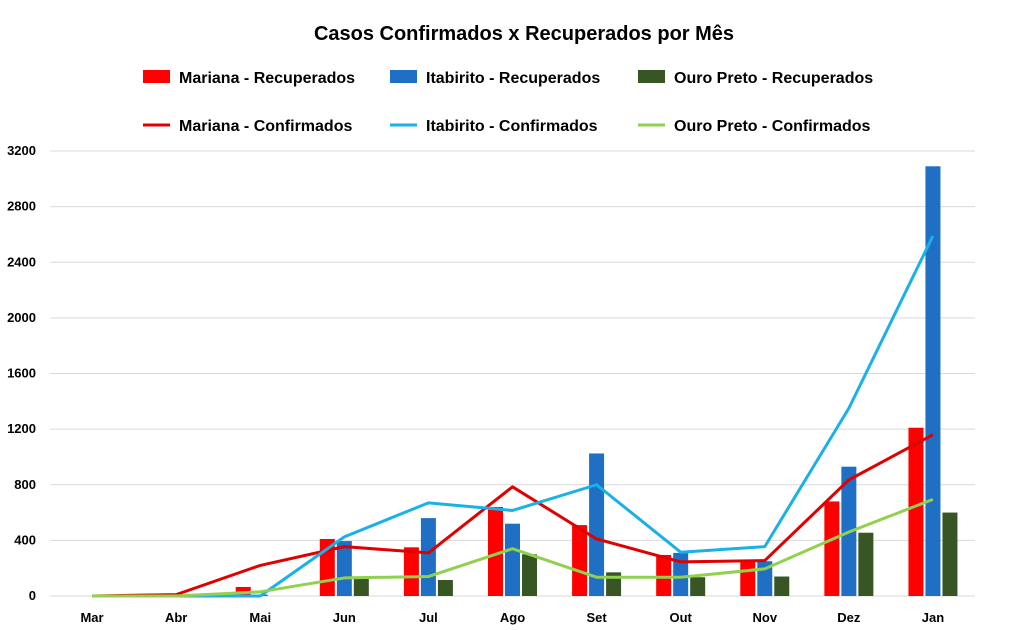  What do you see at coordinates (21, 428) in the screenshot?
I see `y-tick-label: 1200` at bounding box center [21, 428].